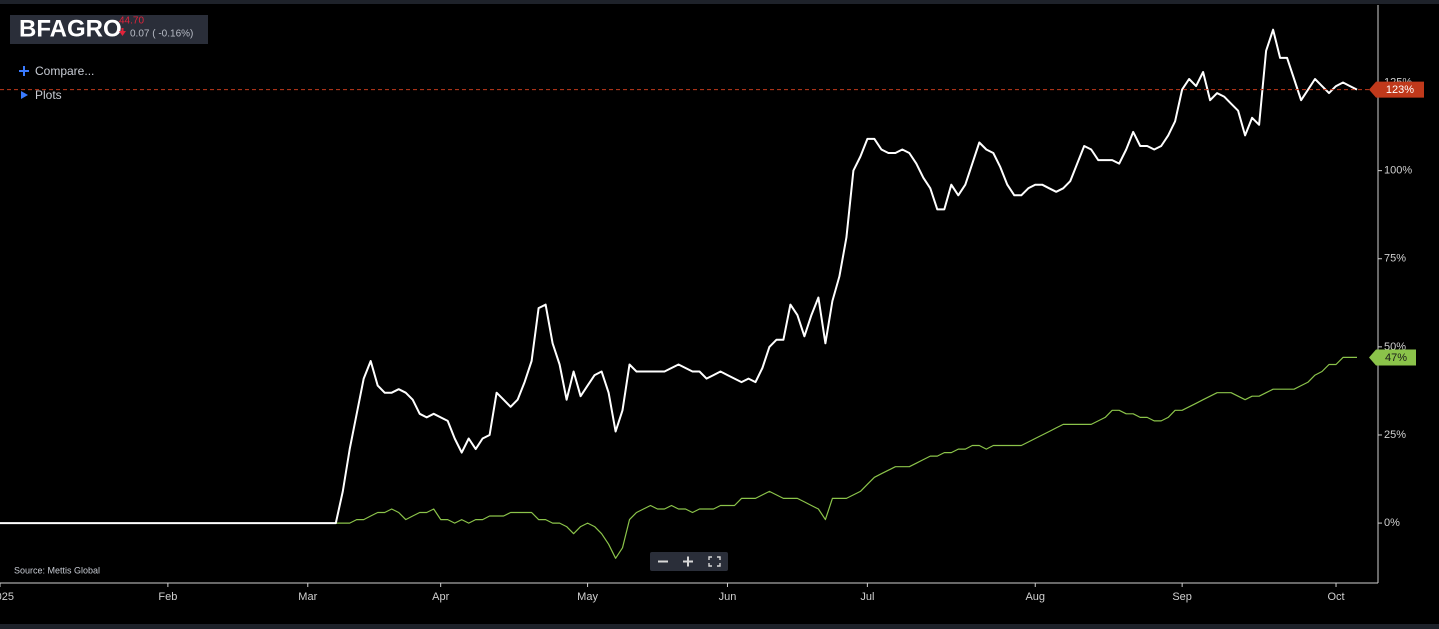  What do you see at coordinates (7, 597) in the screenshot?
I see `x-tick-label: 2025` at bounding box center [7, 597].